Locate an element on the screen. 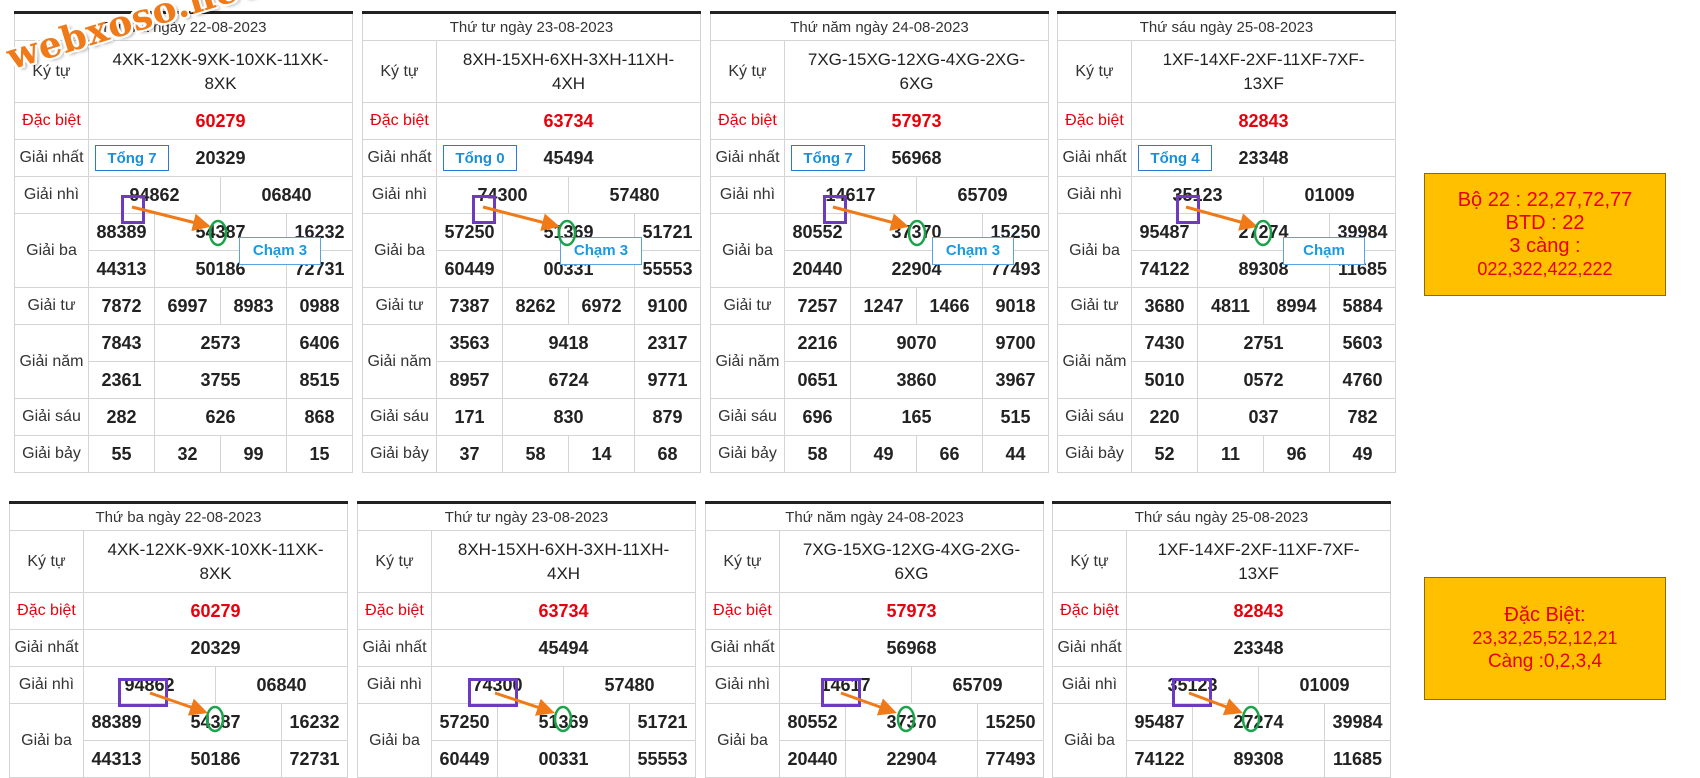 This screenshot has width=1700, height=778. giai-nam-value: 9700 is located at coordinates (1015, 343).